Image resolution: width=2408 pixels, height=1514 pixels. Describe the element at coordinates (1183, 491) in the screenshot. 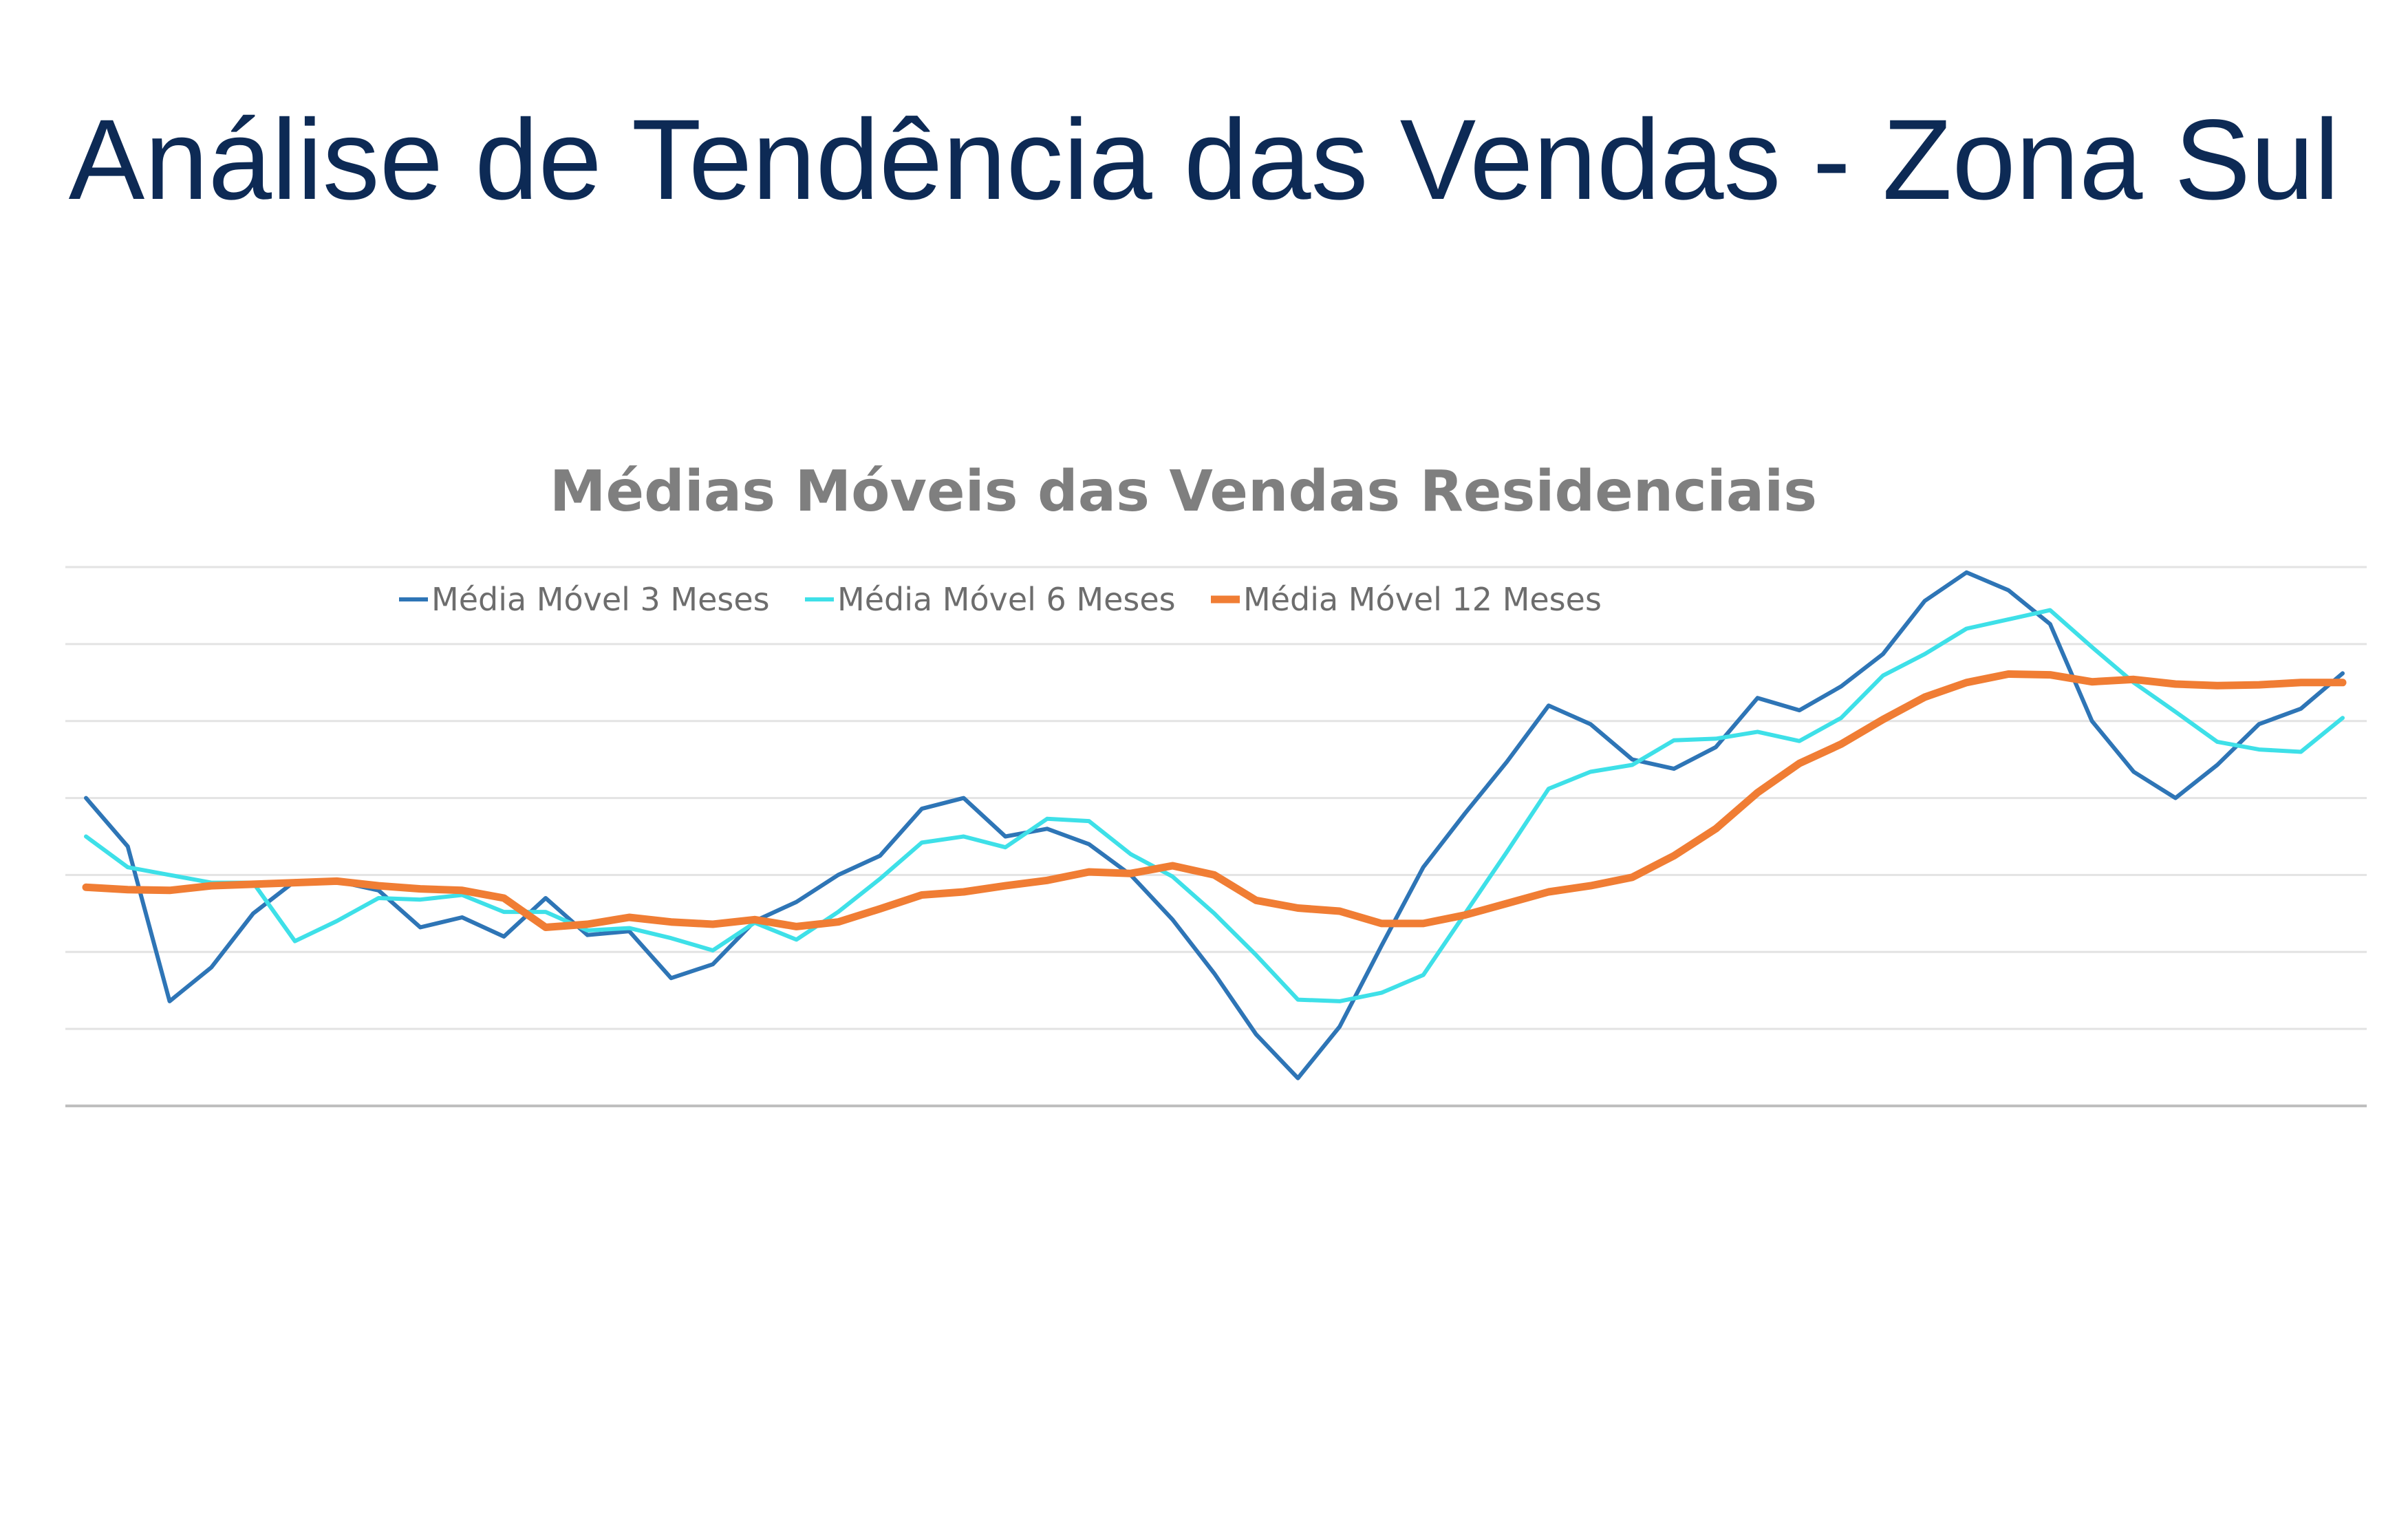

I see `chart-title: Médias Móveis das Vendas Residenciais` at that location.